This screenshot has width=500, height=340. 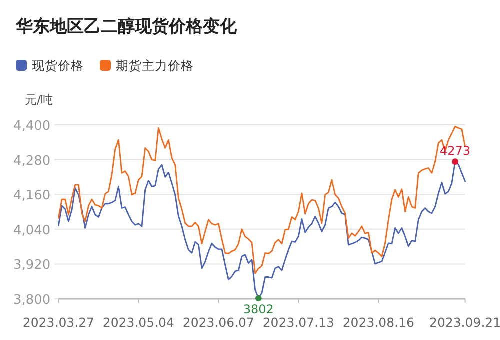 I want to click on y-tick-label: 4,400, so click(x=32, y=126).